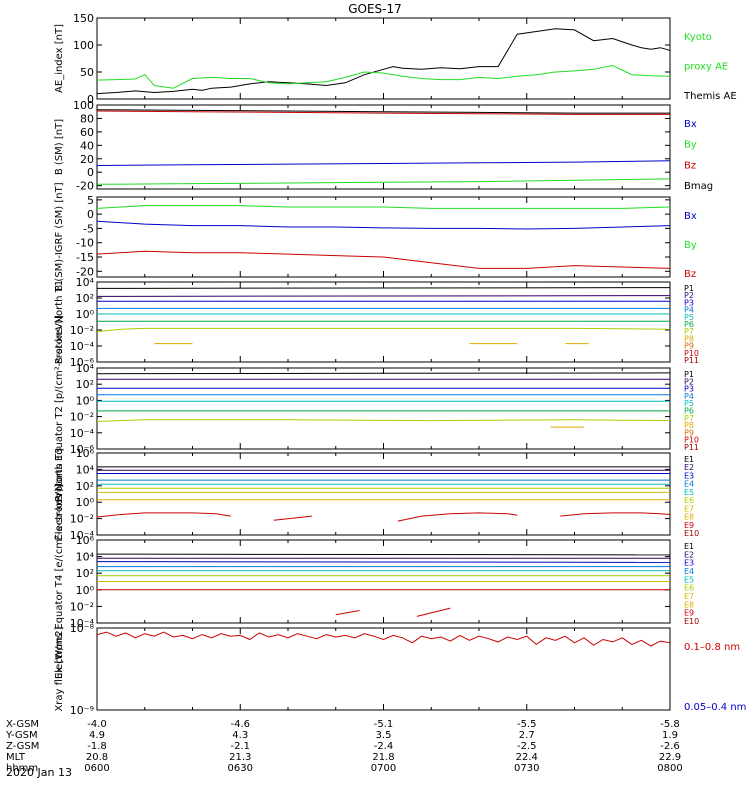 This screenshot has height=800, width=750. What do you see at coordinates (527, 735) in the screenshot?
I see `x-axis-value: 2.7` at bounding box center [527, 735].